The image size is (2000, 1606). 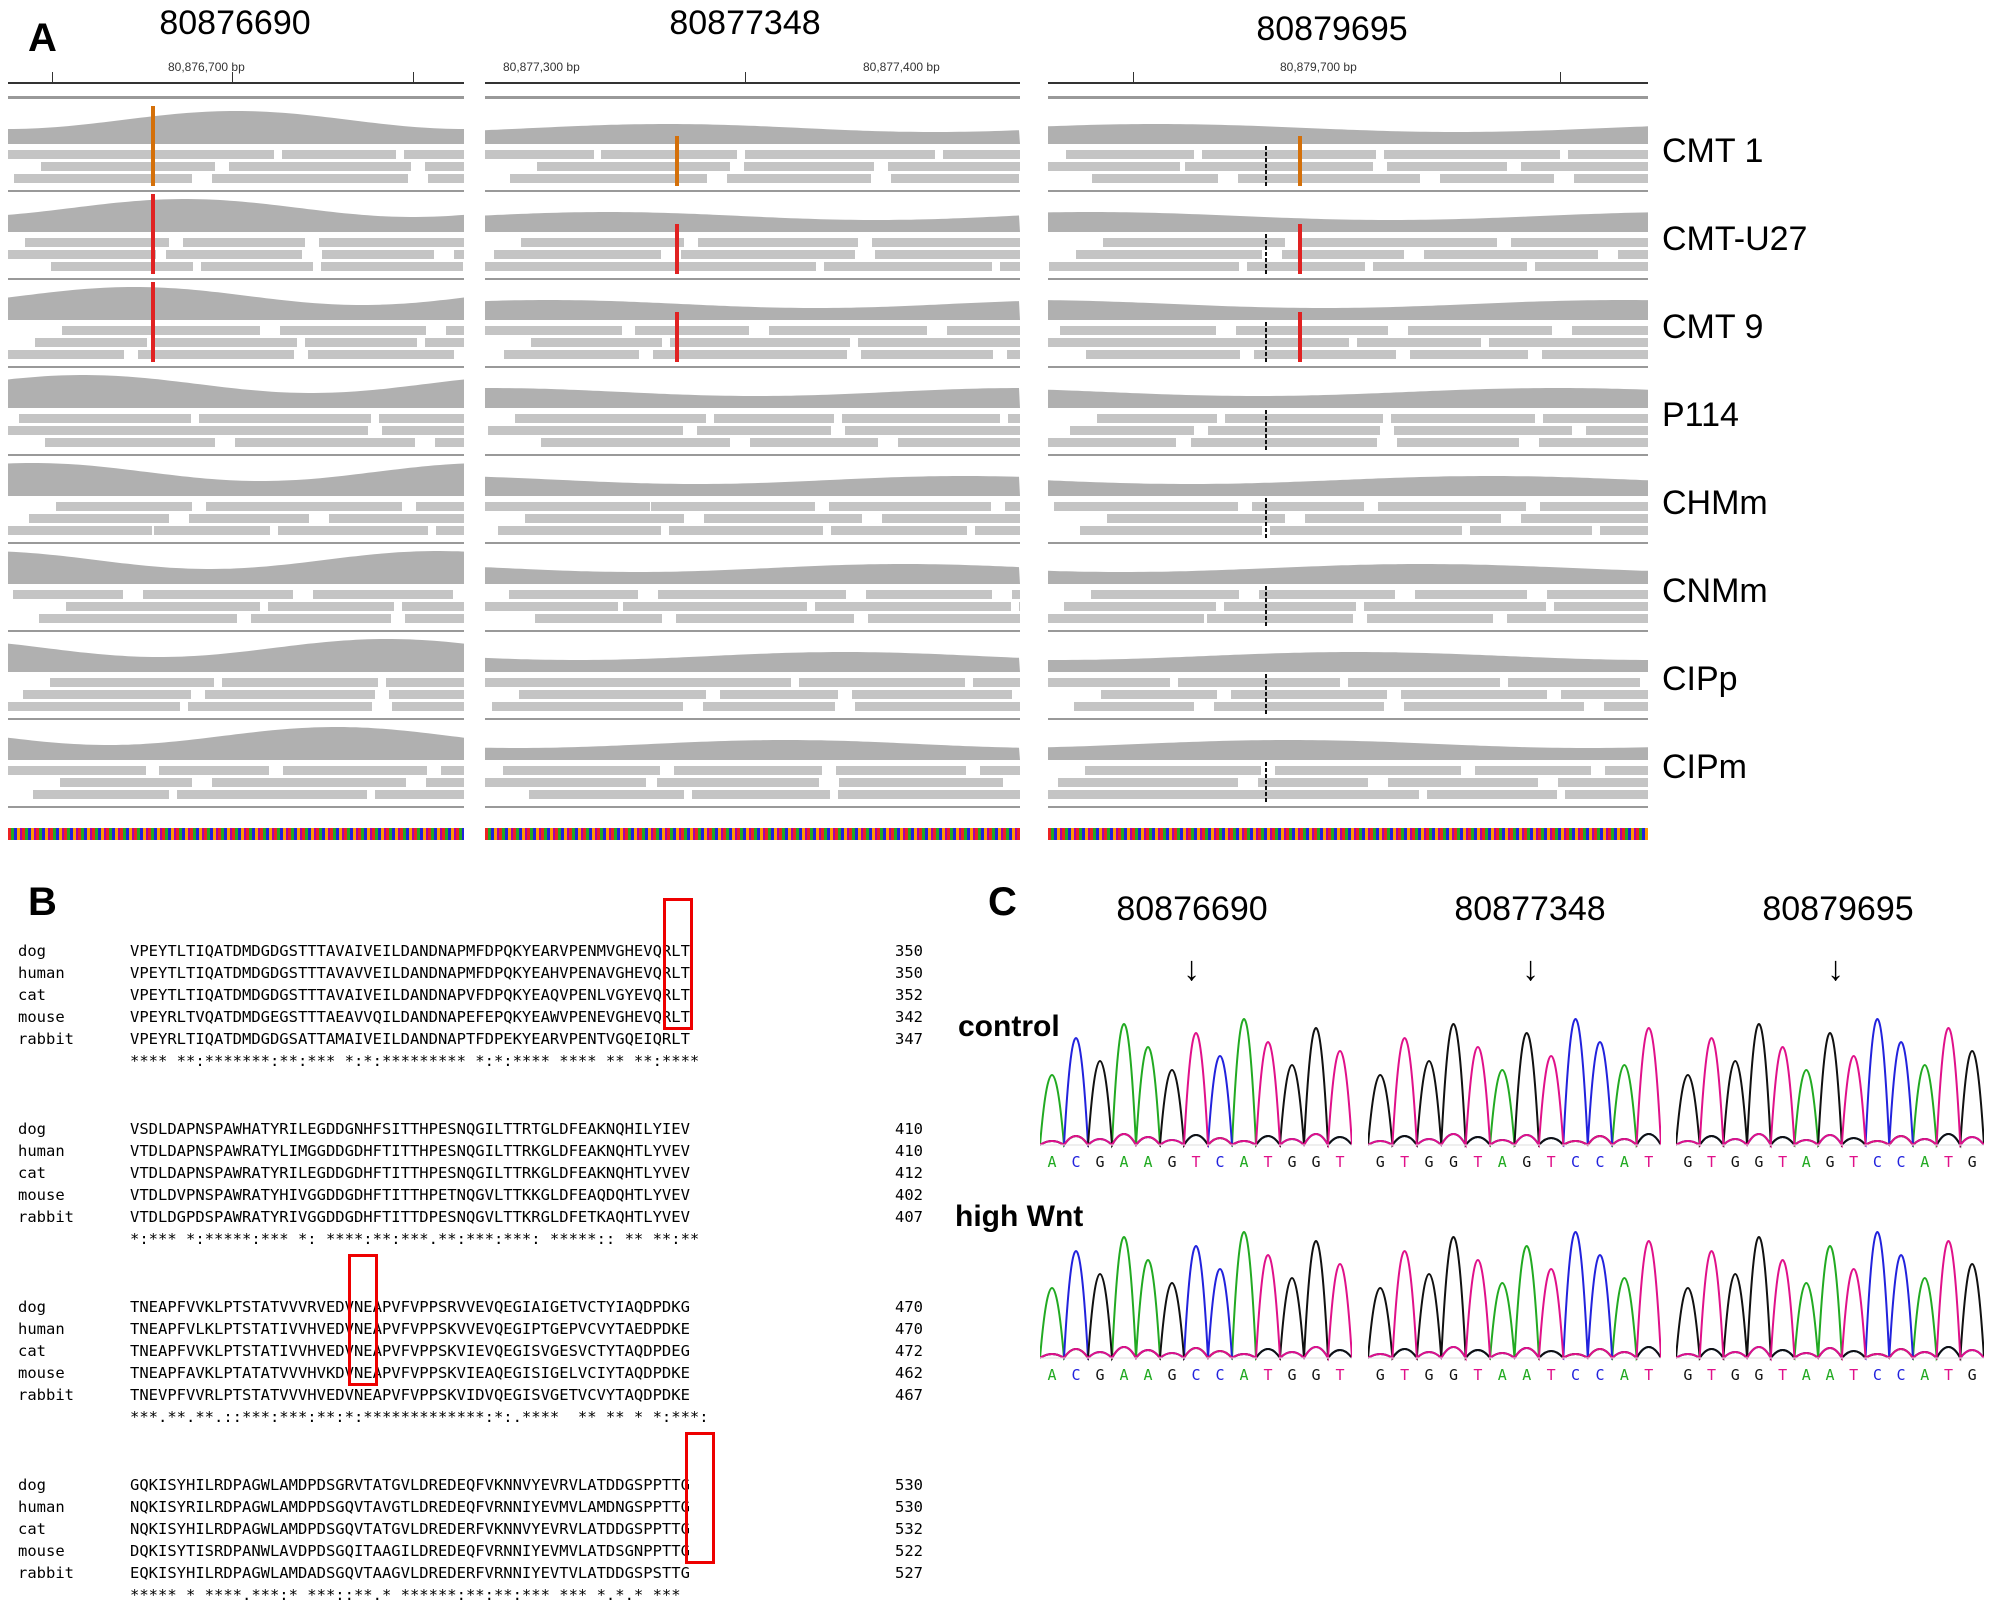 What do you see at coordinates (41, 1195) in the screenshot?
I see `species-name: mouse` at bounding box center [41, 1195].